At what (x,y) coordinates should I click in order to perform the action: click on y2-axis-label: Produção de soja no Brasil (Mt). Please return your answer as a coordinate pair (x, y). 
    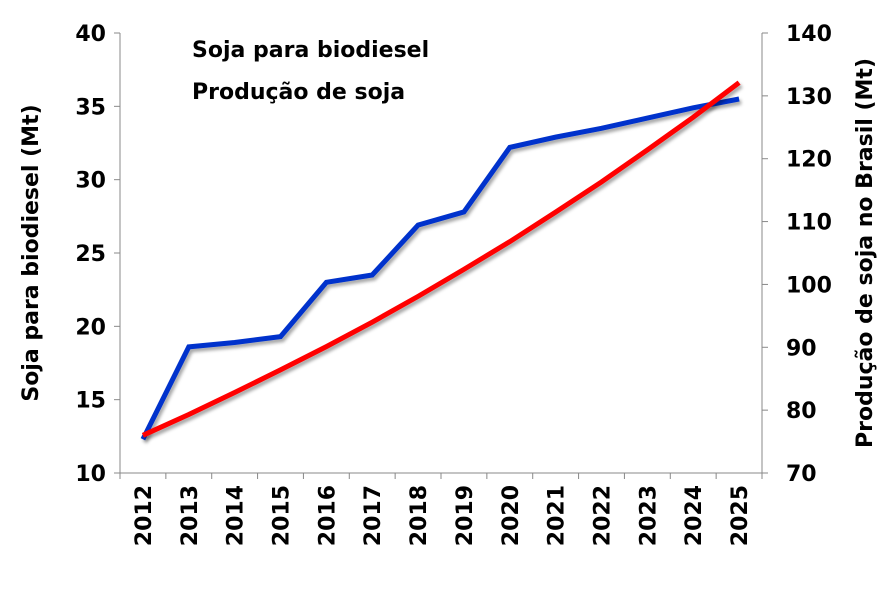
    Looking at the image, I should click on (865, 253).